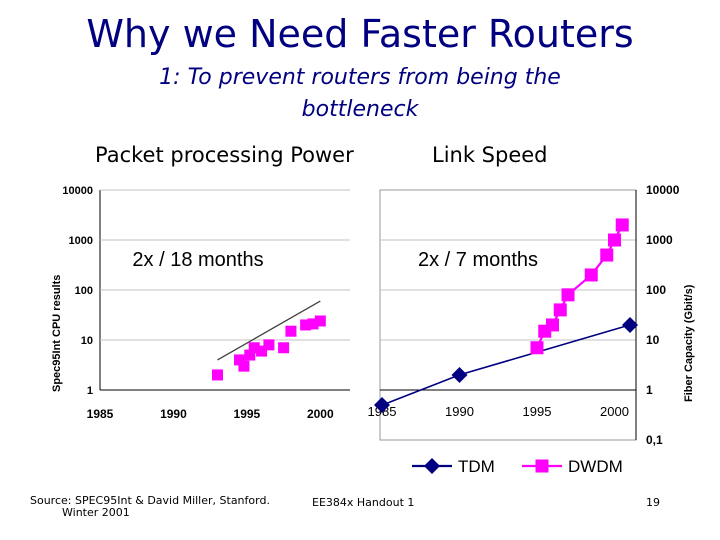 The width and height of the screenshot is (720, 540). I want to click on left-chart-annotation: 2x / 18 months, so click(197, 260).